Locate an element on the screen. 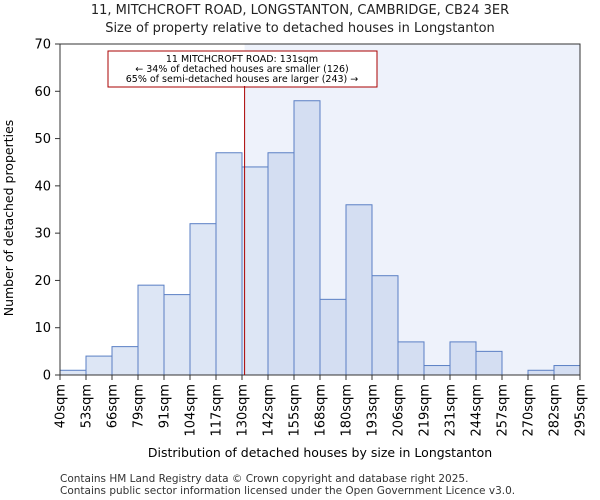 The image size is (600, 500). x-tick-label: 168sqm is located at coordinates (321, 410).